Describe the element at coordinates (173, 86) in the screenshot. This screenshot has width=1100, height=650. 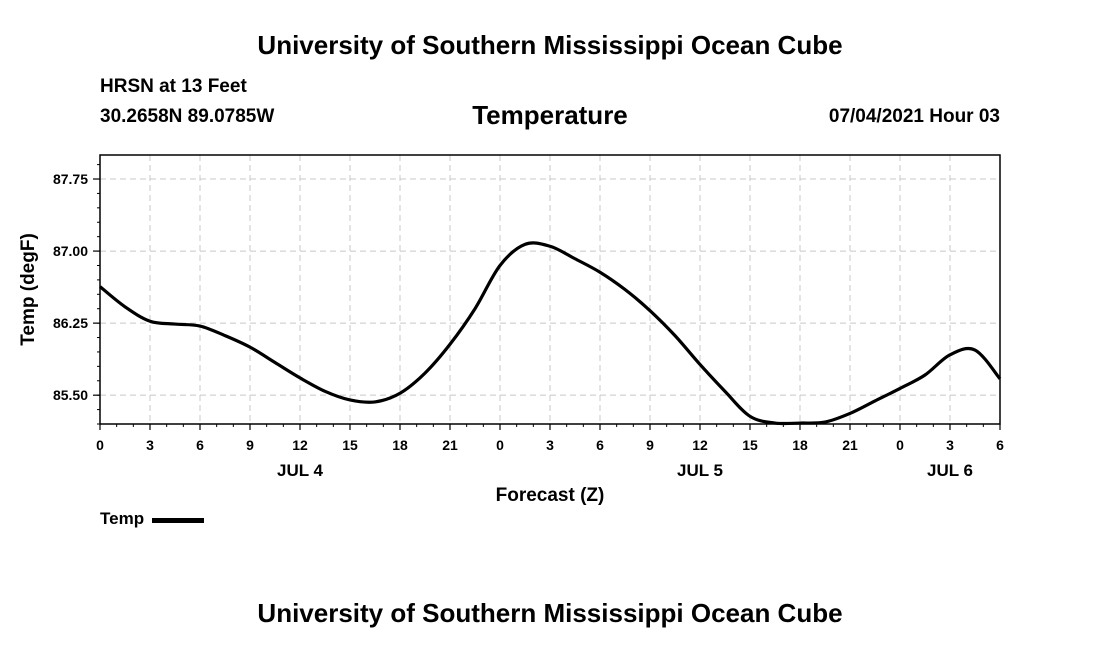
I see `station-label: HRSN at 13 Feet` at that location.